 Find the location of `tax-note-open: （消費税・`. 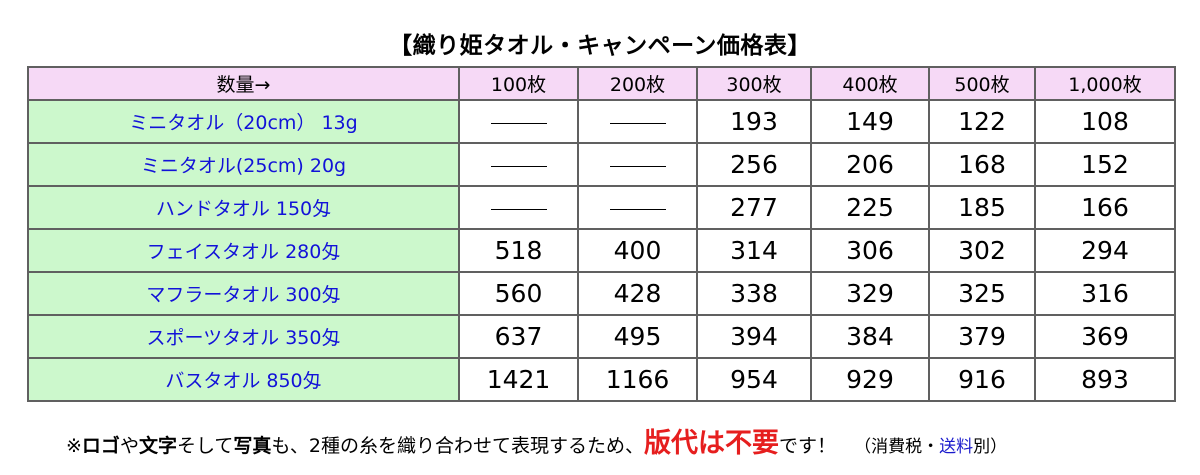

tax-note-open: （消費税・ is located at coordinates (897, 447).